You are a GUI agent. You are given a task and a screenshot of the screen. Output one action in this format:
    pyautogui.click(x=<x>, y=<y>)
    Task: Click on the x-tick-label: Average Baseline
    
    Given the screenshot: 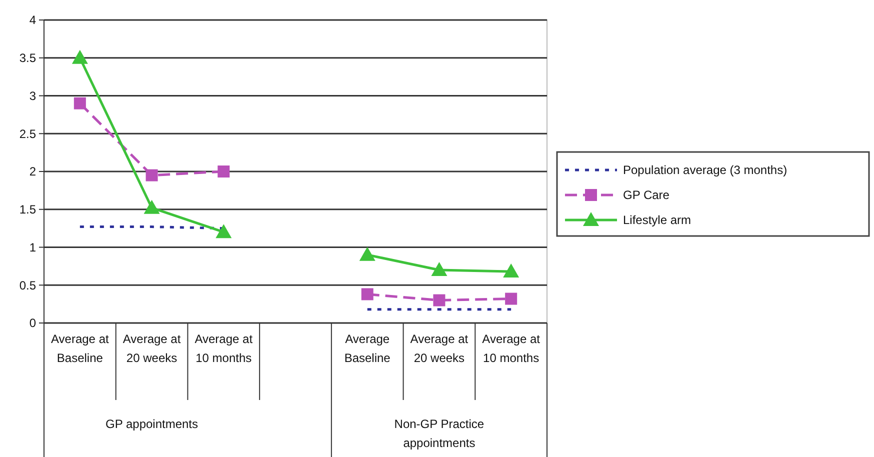 What is the action you would take?
    pyautogui.click(x=367, y=348)
    